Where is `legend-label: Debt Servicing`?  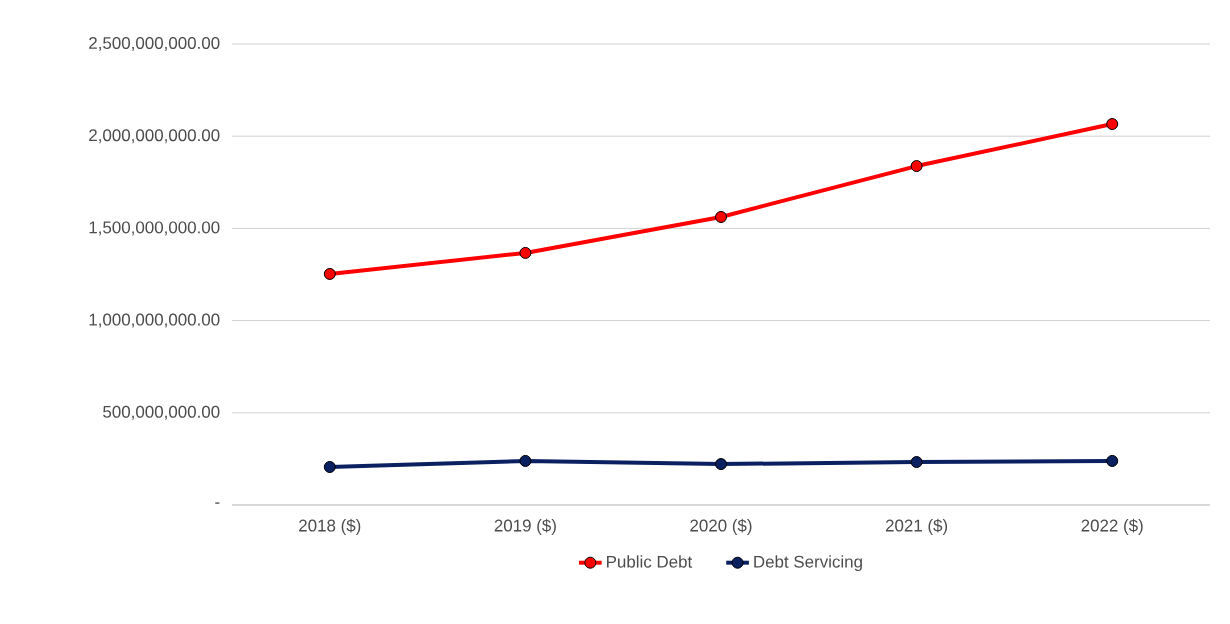
legend-label: Debt Servicing is located at coordinates (808, 563).